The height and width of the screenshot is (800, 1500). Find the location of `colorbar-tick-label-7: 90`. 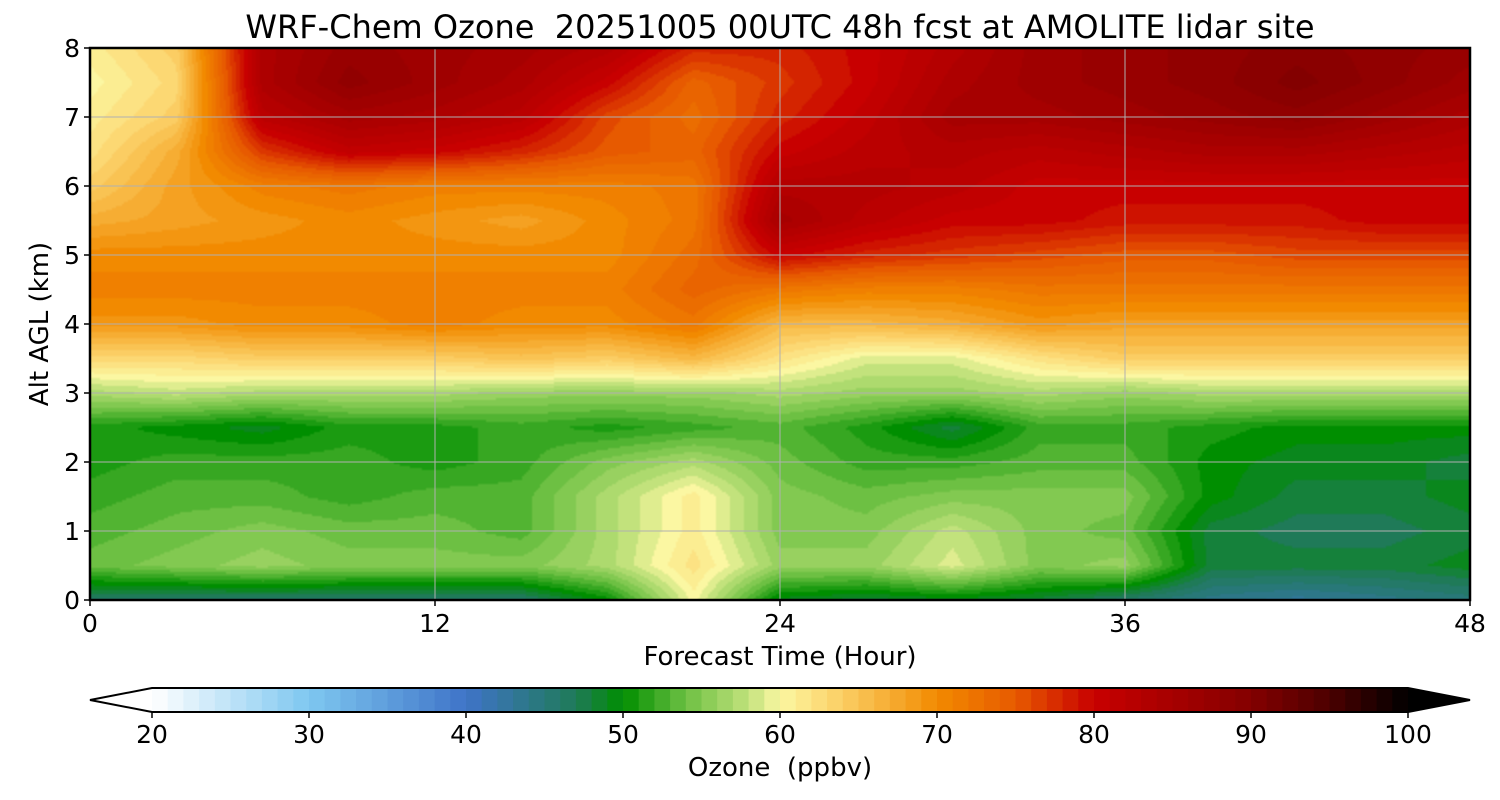

colorbar-tick-label-7: 90 is located at coordinates (1251, 734).